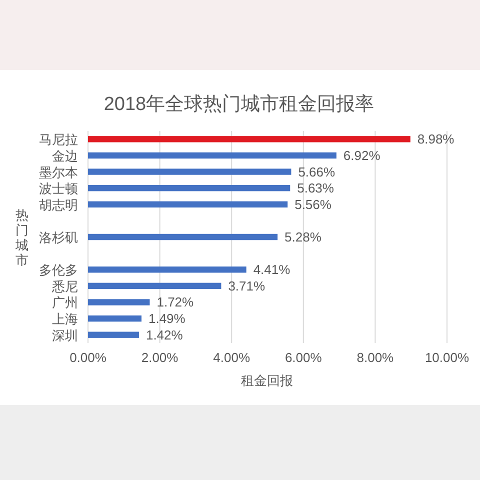 This screenshot has width=480, height=480. I want to click on data-label: 6.92%, so click(362, 155).